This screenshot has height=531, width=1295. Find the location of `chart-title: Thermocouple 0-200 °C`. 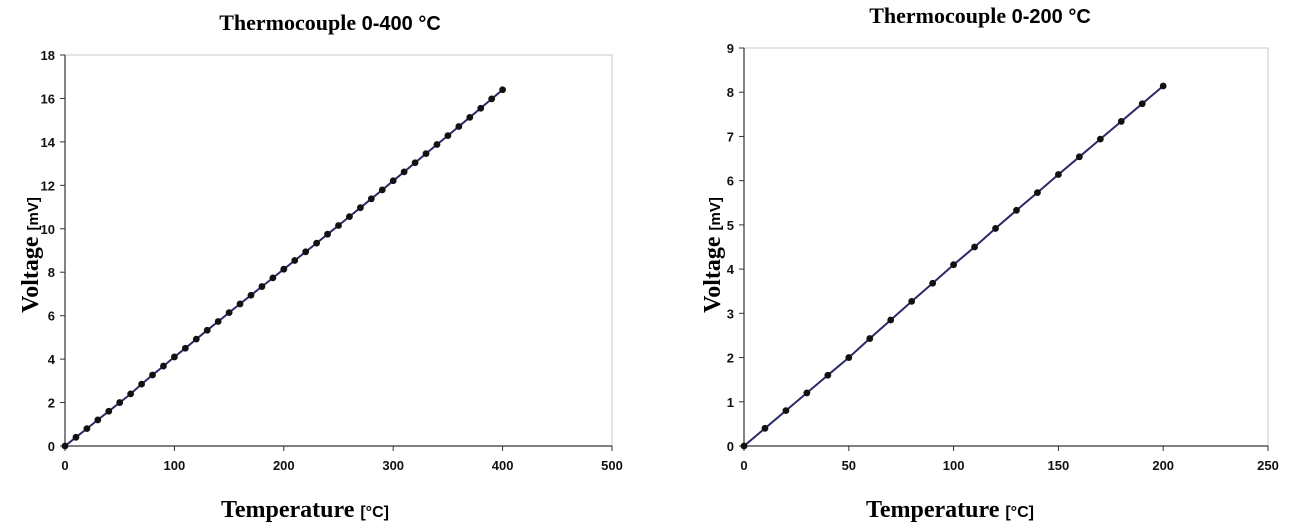

chart-title: Thermocouple 0-200 °C is located at coordinates (980, 15).